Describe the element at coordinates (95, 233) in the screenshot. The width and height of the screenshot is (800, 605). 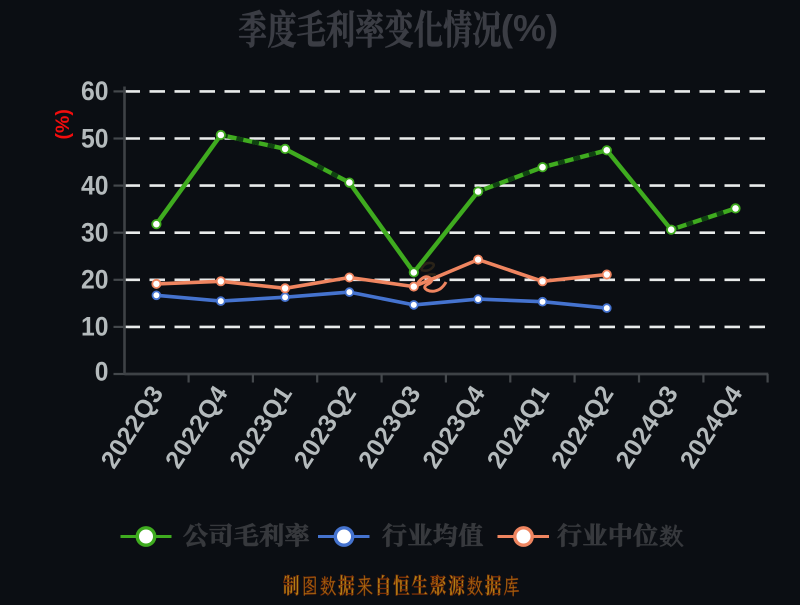
I see `svg-text: 30` at that location.